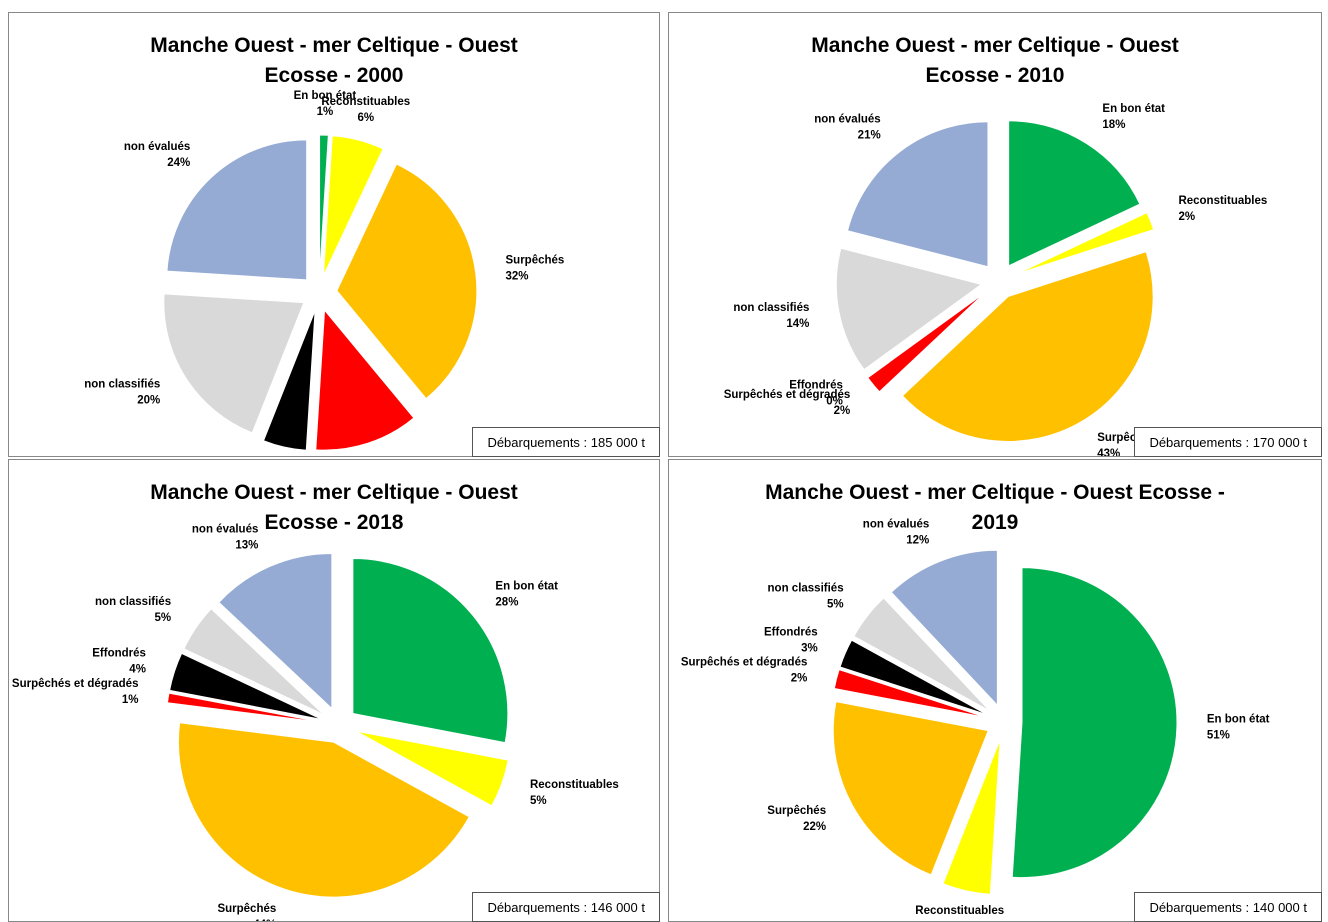 Image resolution: width=1328 pixels, height=922 pixels. I want to click on slice-value: 43%, so click(1108, 452).